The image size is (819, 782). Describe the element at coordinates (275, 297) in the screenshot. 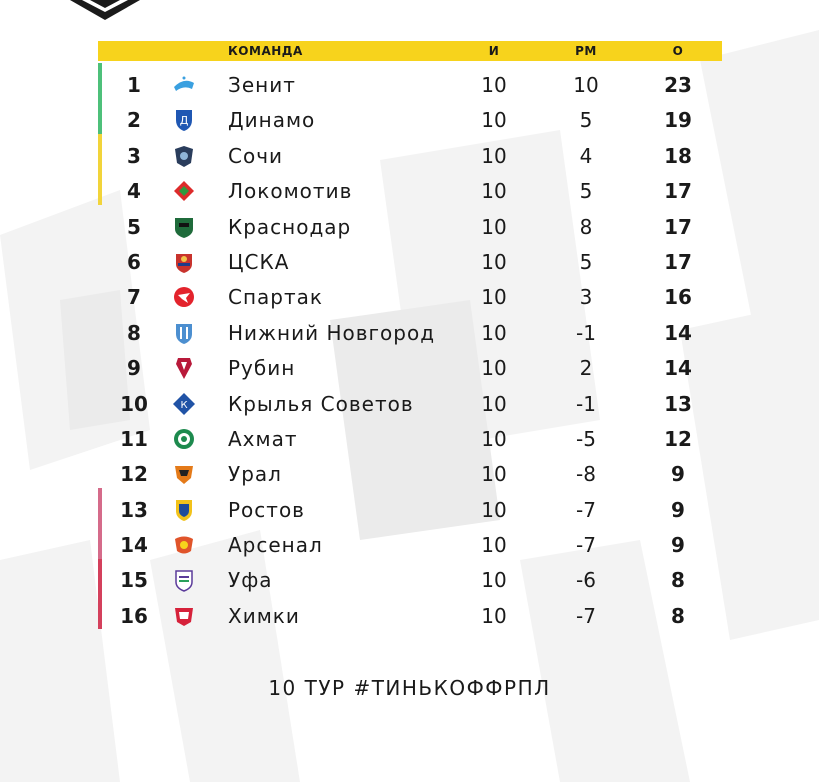

I see `row-team-name: Спартак` at that location.